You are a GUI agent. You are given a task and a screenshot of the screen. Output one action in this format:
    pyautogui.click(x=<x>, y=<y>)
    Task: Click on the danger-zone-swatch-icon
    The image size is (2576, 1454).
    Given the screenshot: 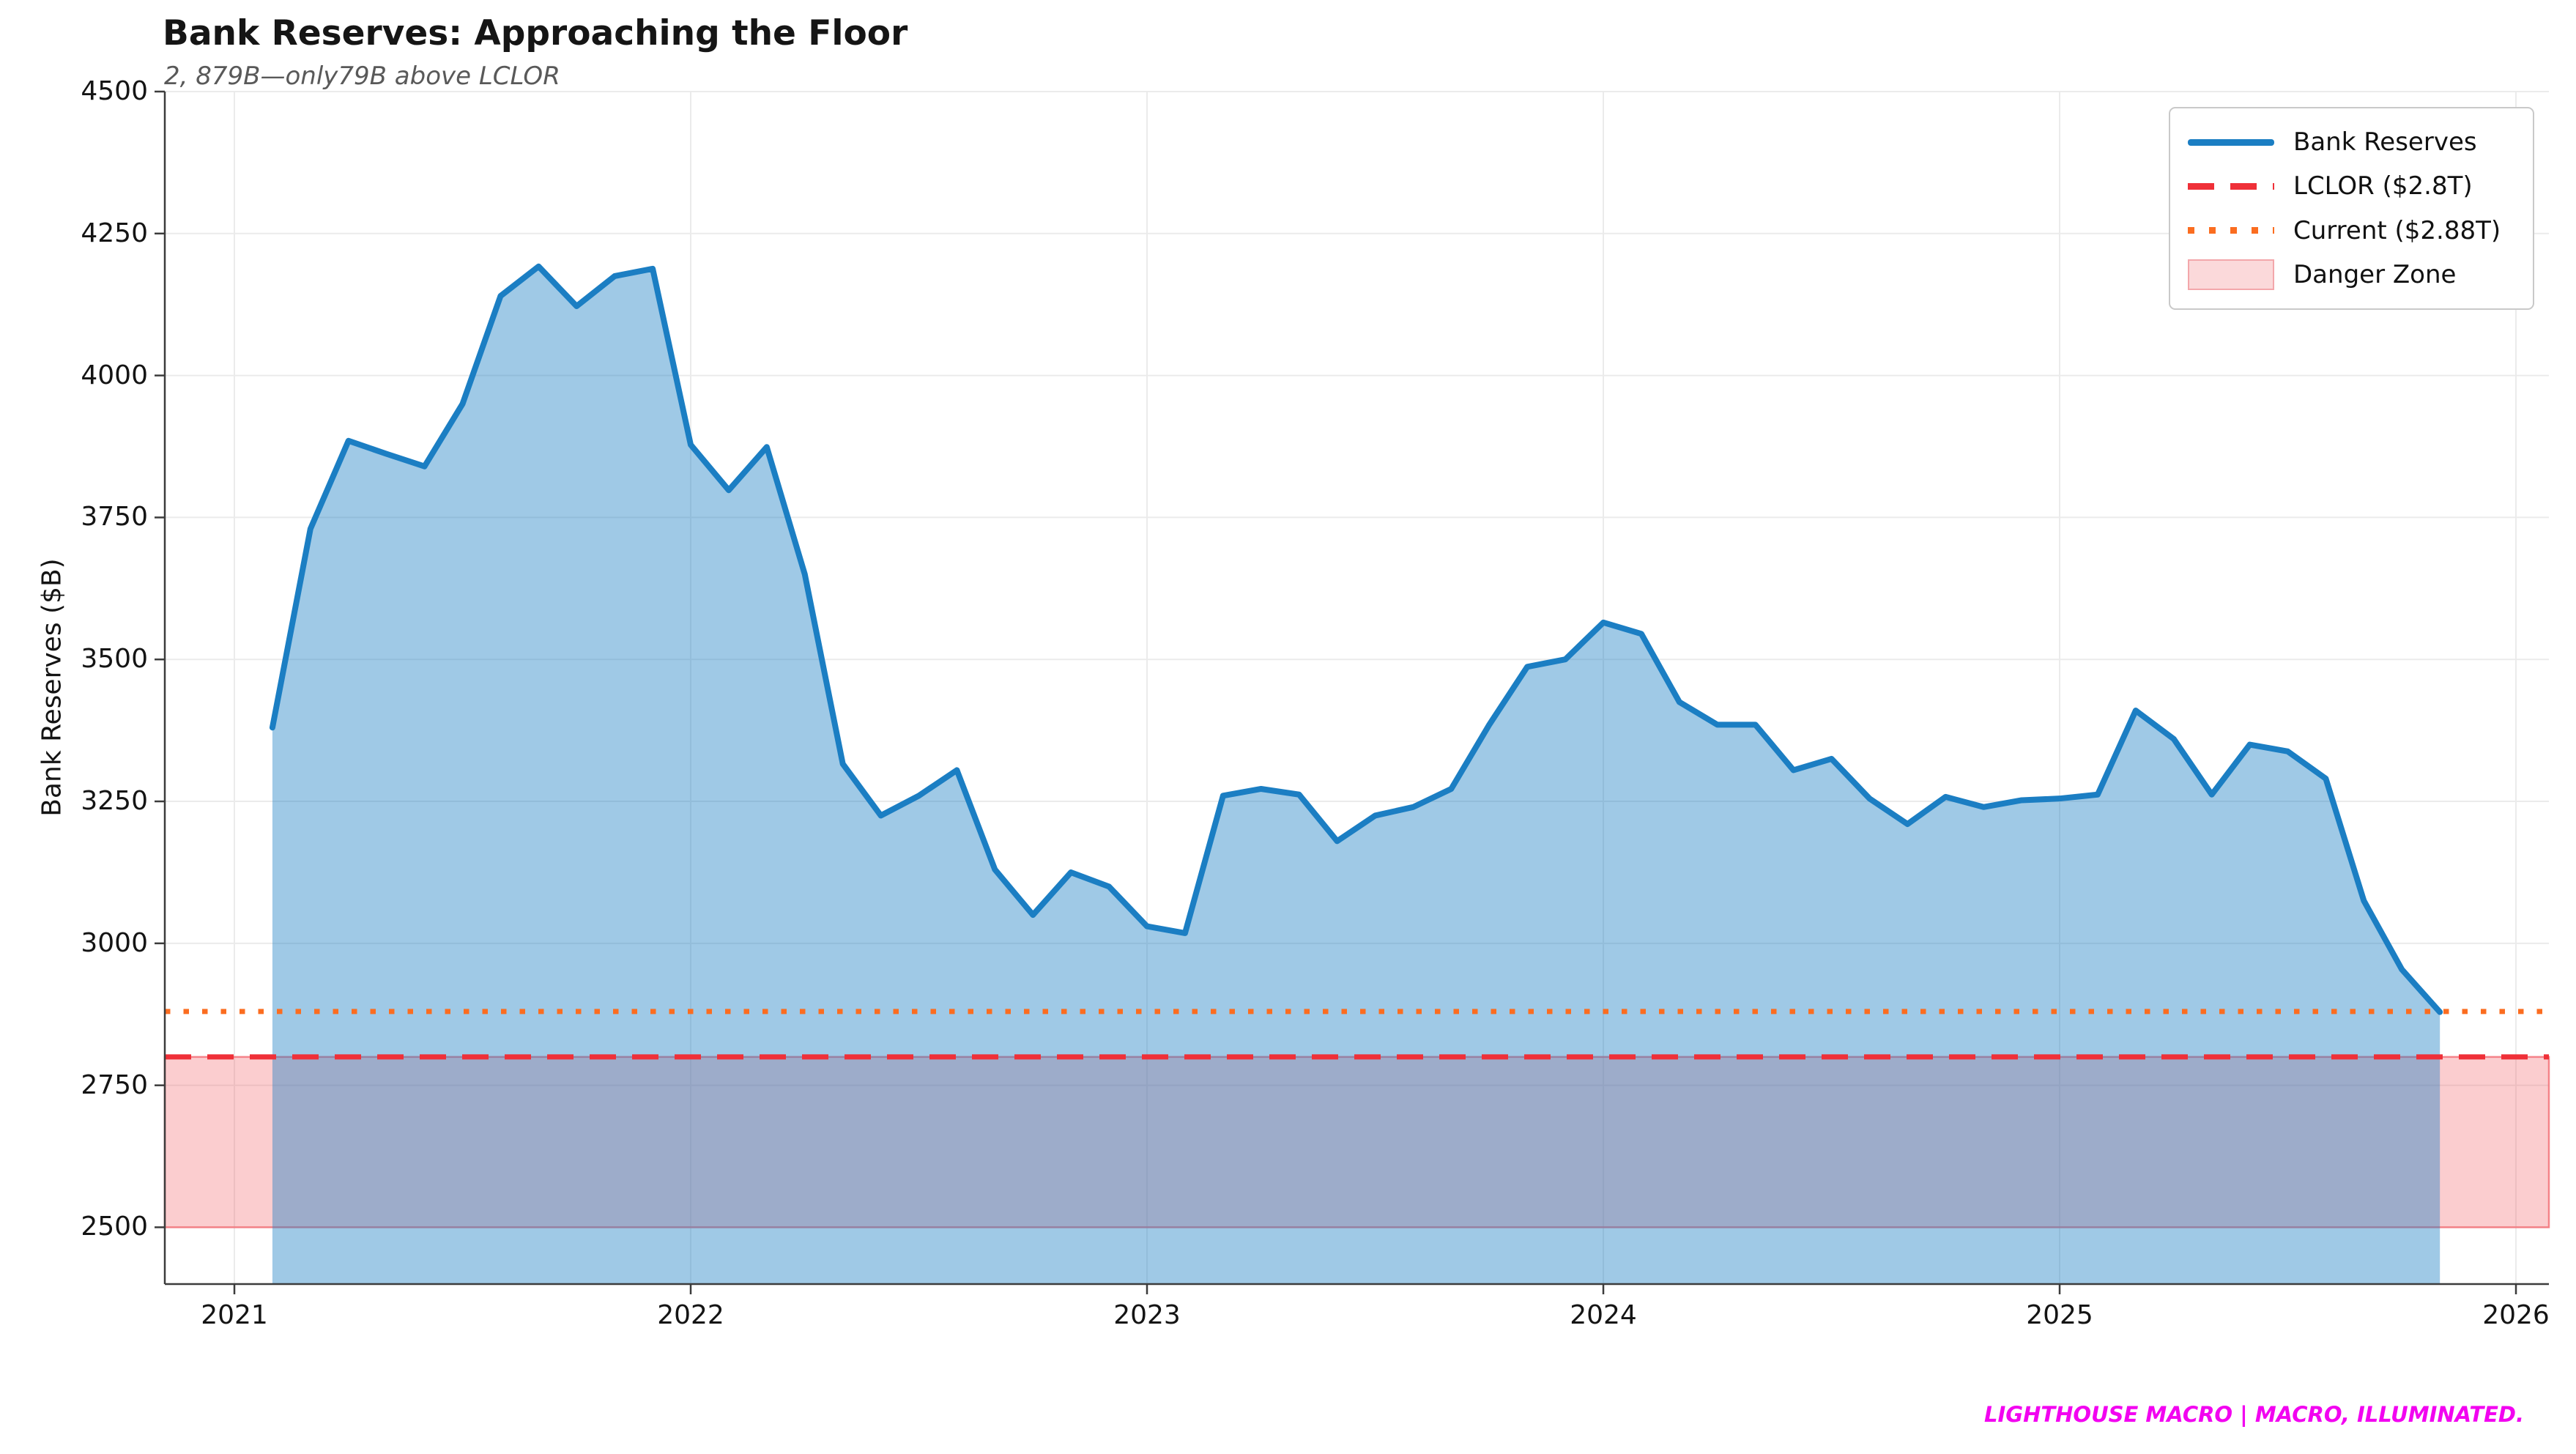 What is the action you would take?
    pyautogui.click(x=2231, y=274)
    